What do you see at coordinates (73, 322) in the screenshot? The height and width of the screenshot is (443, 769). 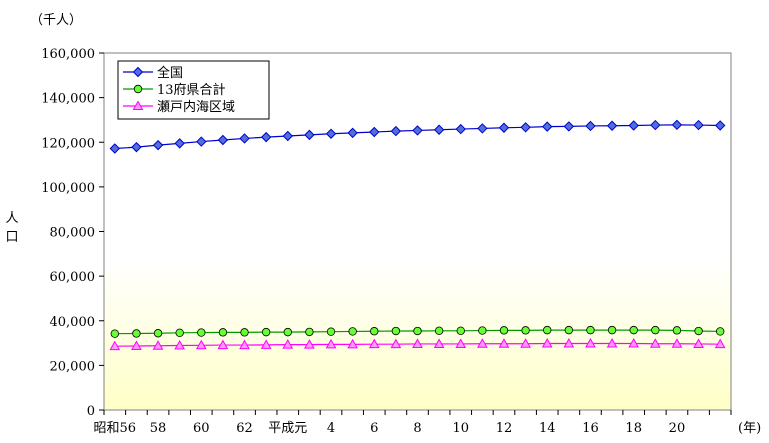 I see `y-tick-label: 40,000` at bounding box center [73, 322].